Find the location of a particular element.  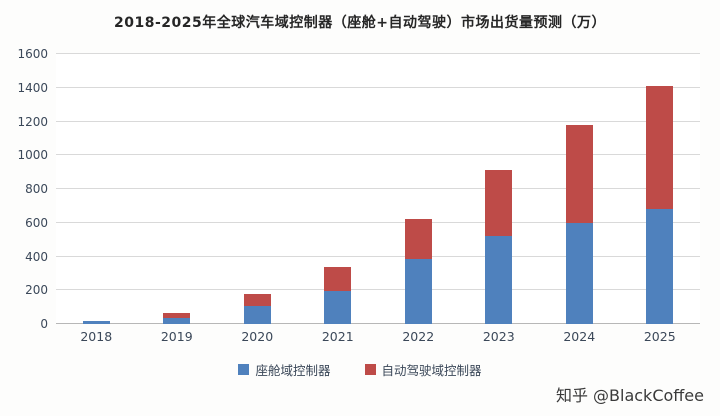

legend-item-cockpit: 座舱域控制器 is located at coordinates (284, 369).